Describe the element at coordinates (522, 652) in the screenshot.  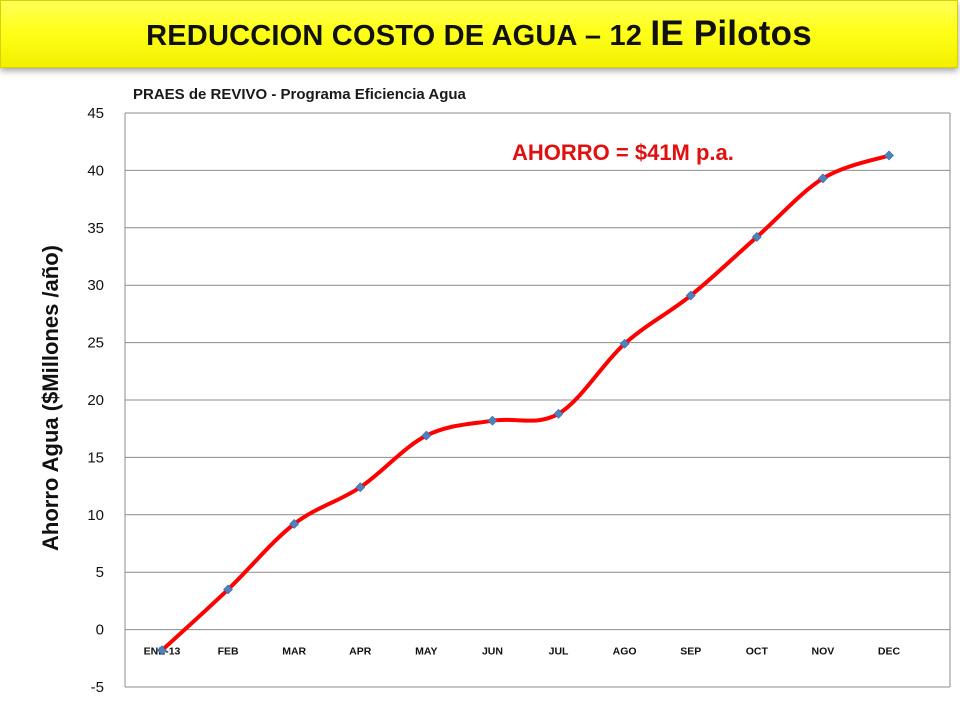
I see `x-tick-labels: ENE-13FEBMARAPRMAYJUNJULAGOSEPOCTNOVDEC` at that location.